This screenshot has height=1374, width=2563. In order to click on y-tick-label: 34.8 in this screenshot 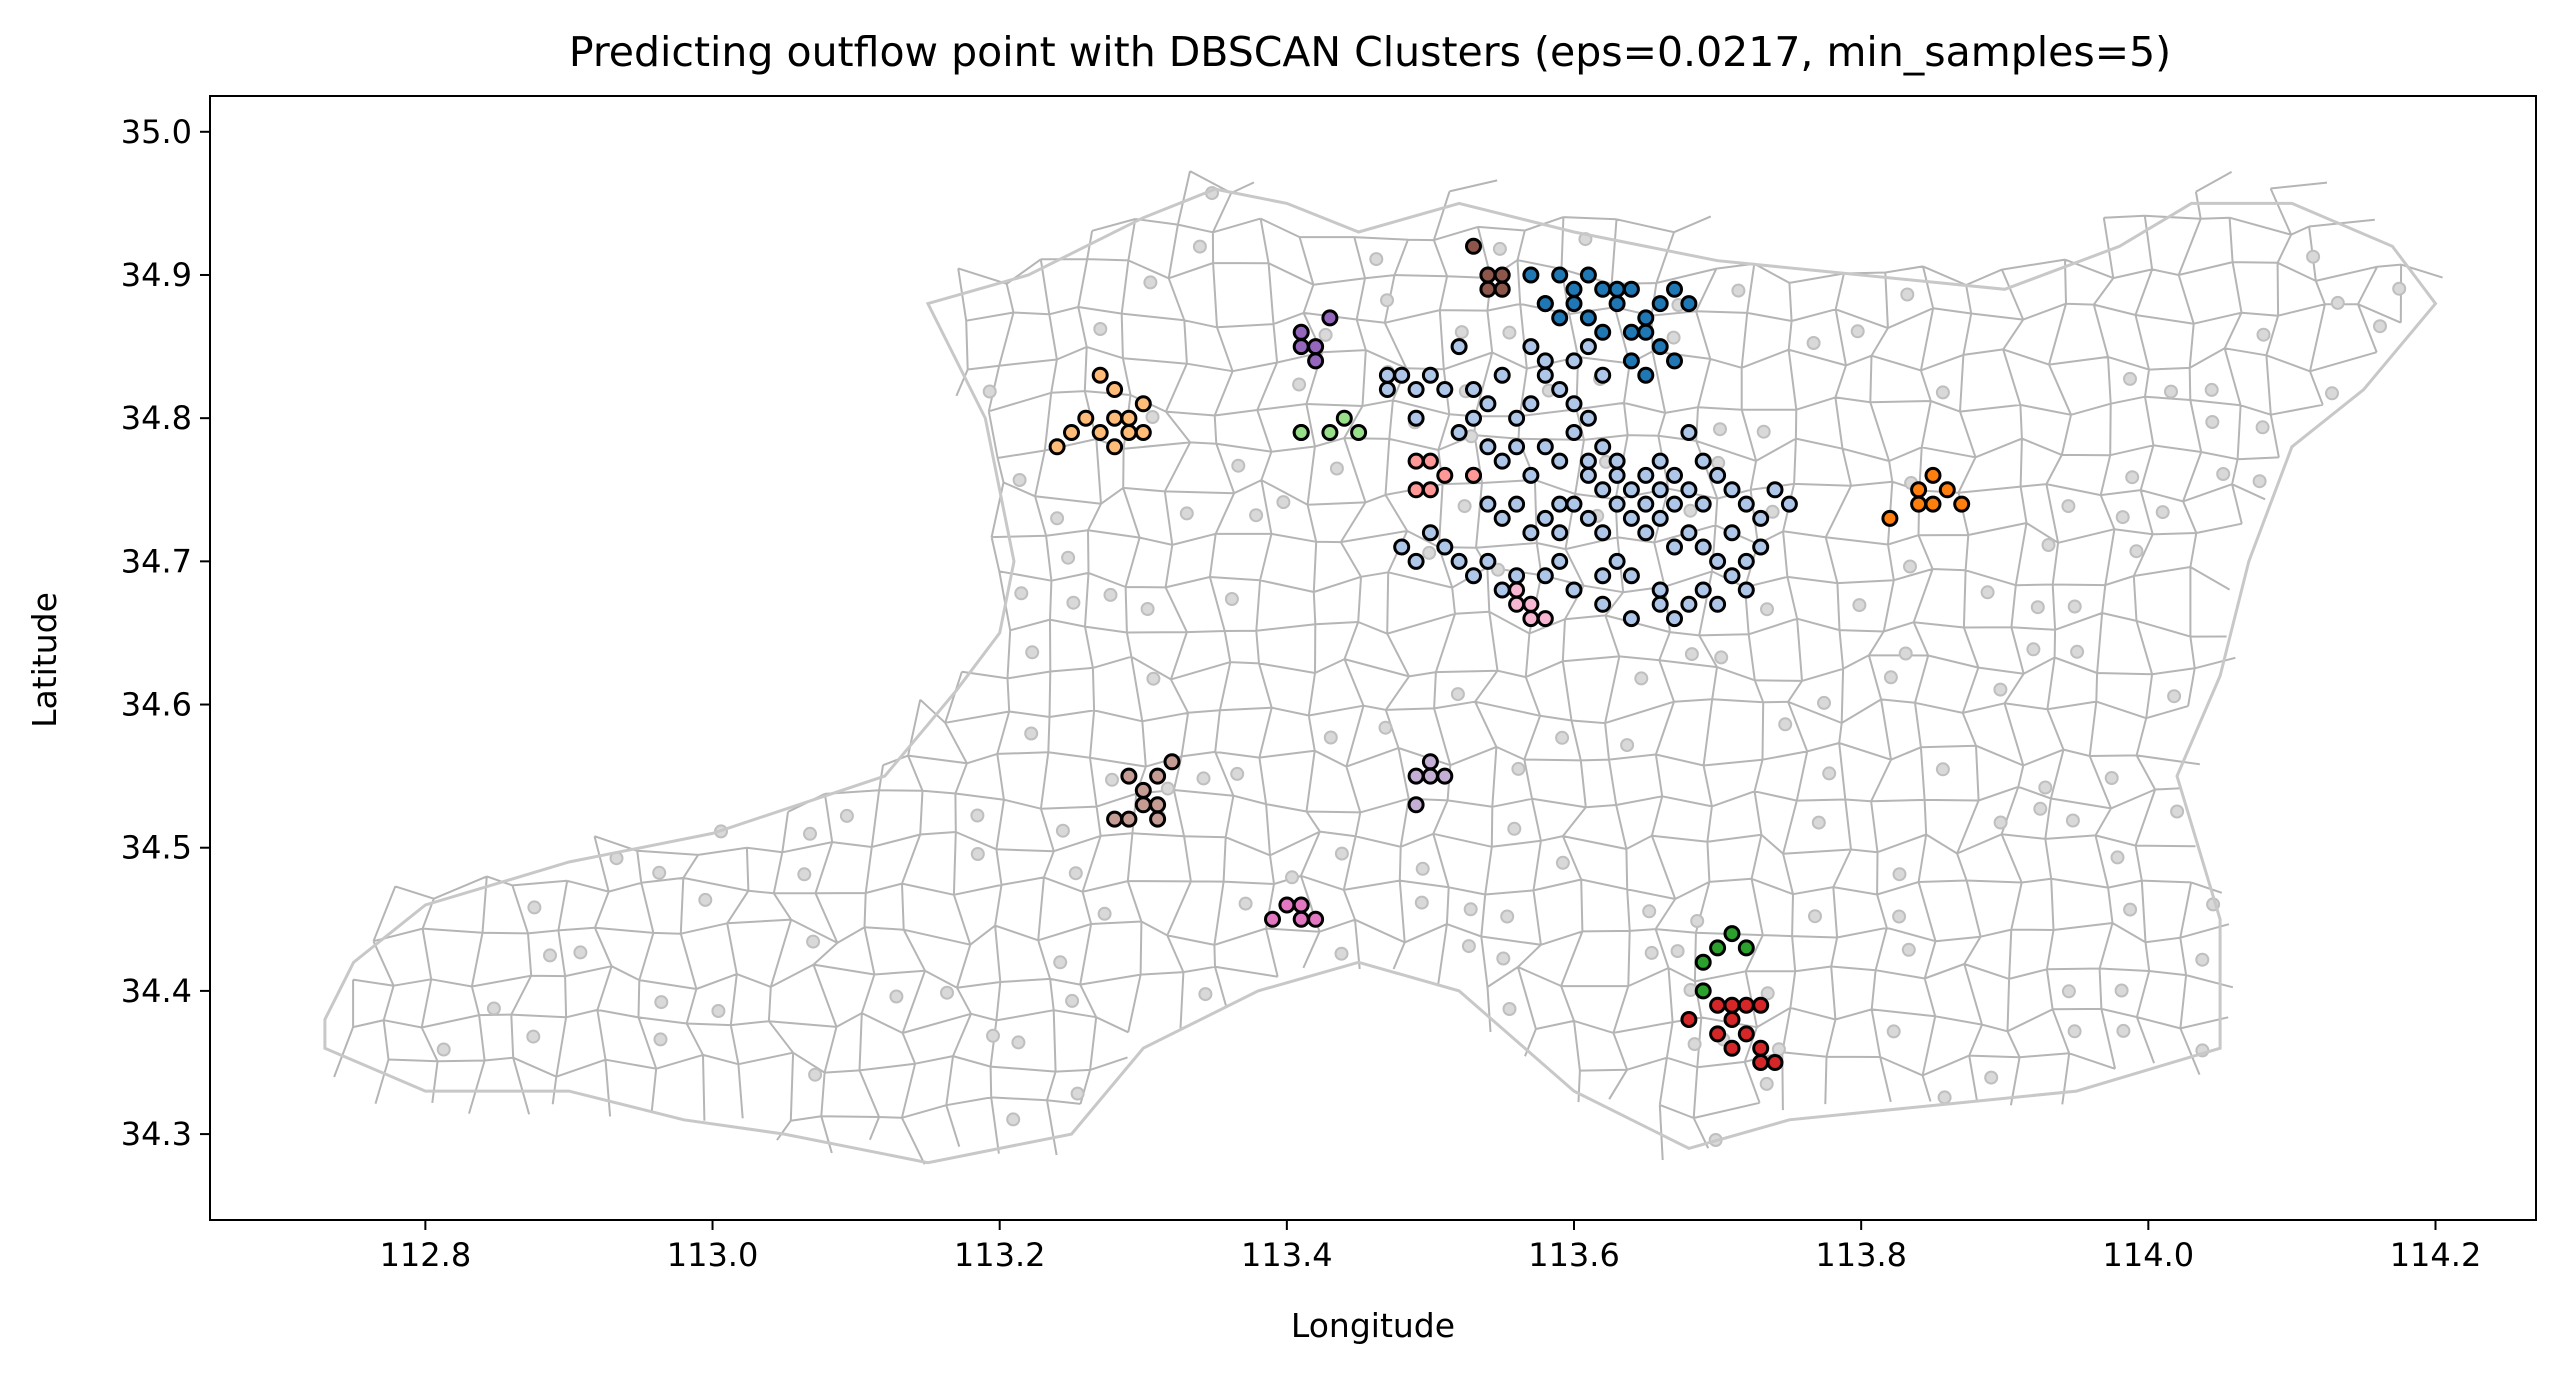, I will do `click(156, 418)`.